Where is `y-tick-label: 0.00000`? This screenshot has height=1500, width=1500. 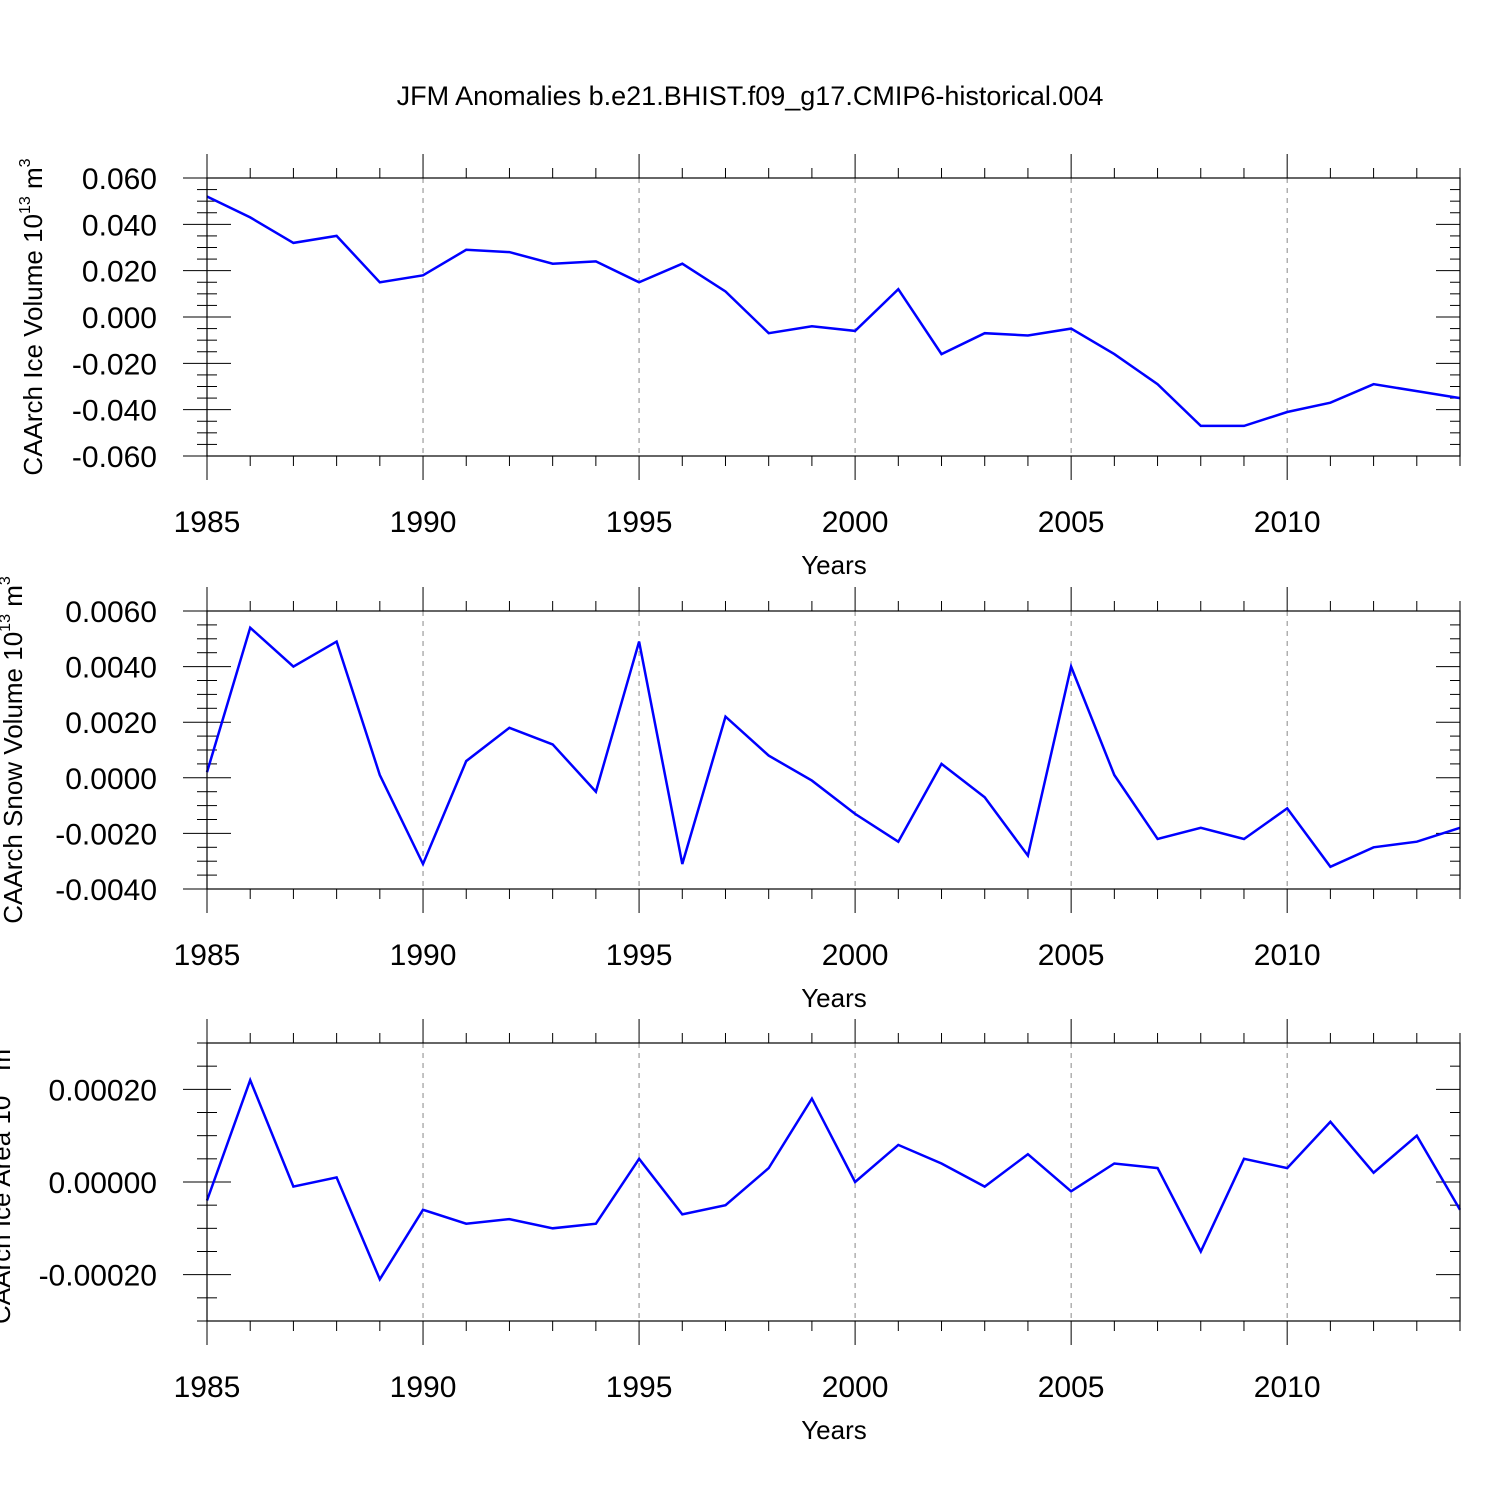 y-tick-label: 0.00000 is located at coordinates (103, 1183).